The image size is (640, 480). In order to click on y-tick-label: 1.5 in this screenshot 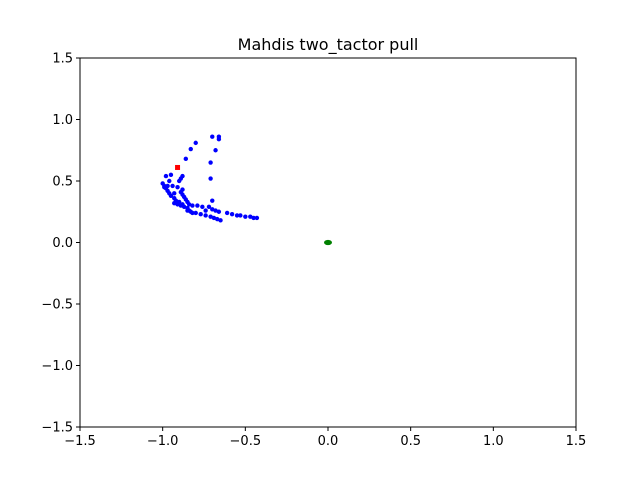, I will do `click(62, 59)`.